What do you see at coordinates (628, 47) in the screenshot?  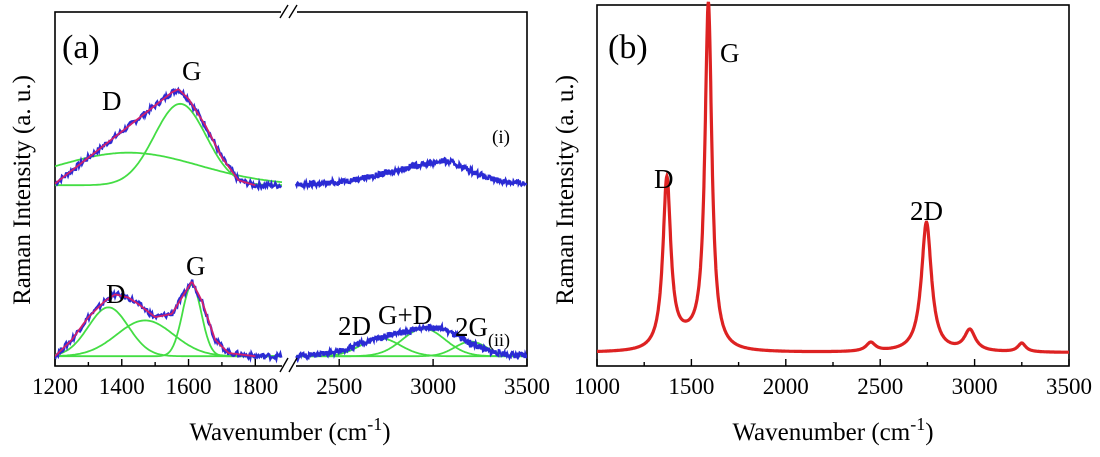 I see `panel-b-label: (b)` at bounding box center [628, 47].